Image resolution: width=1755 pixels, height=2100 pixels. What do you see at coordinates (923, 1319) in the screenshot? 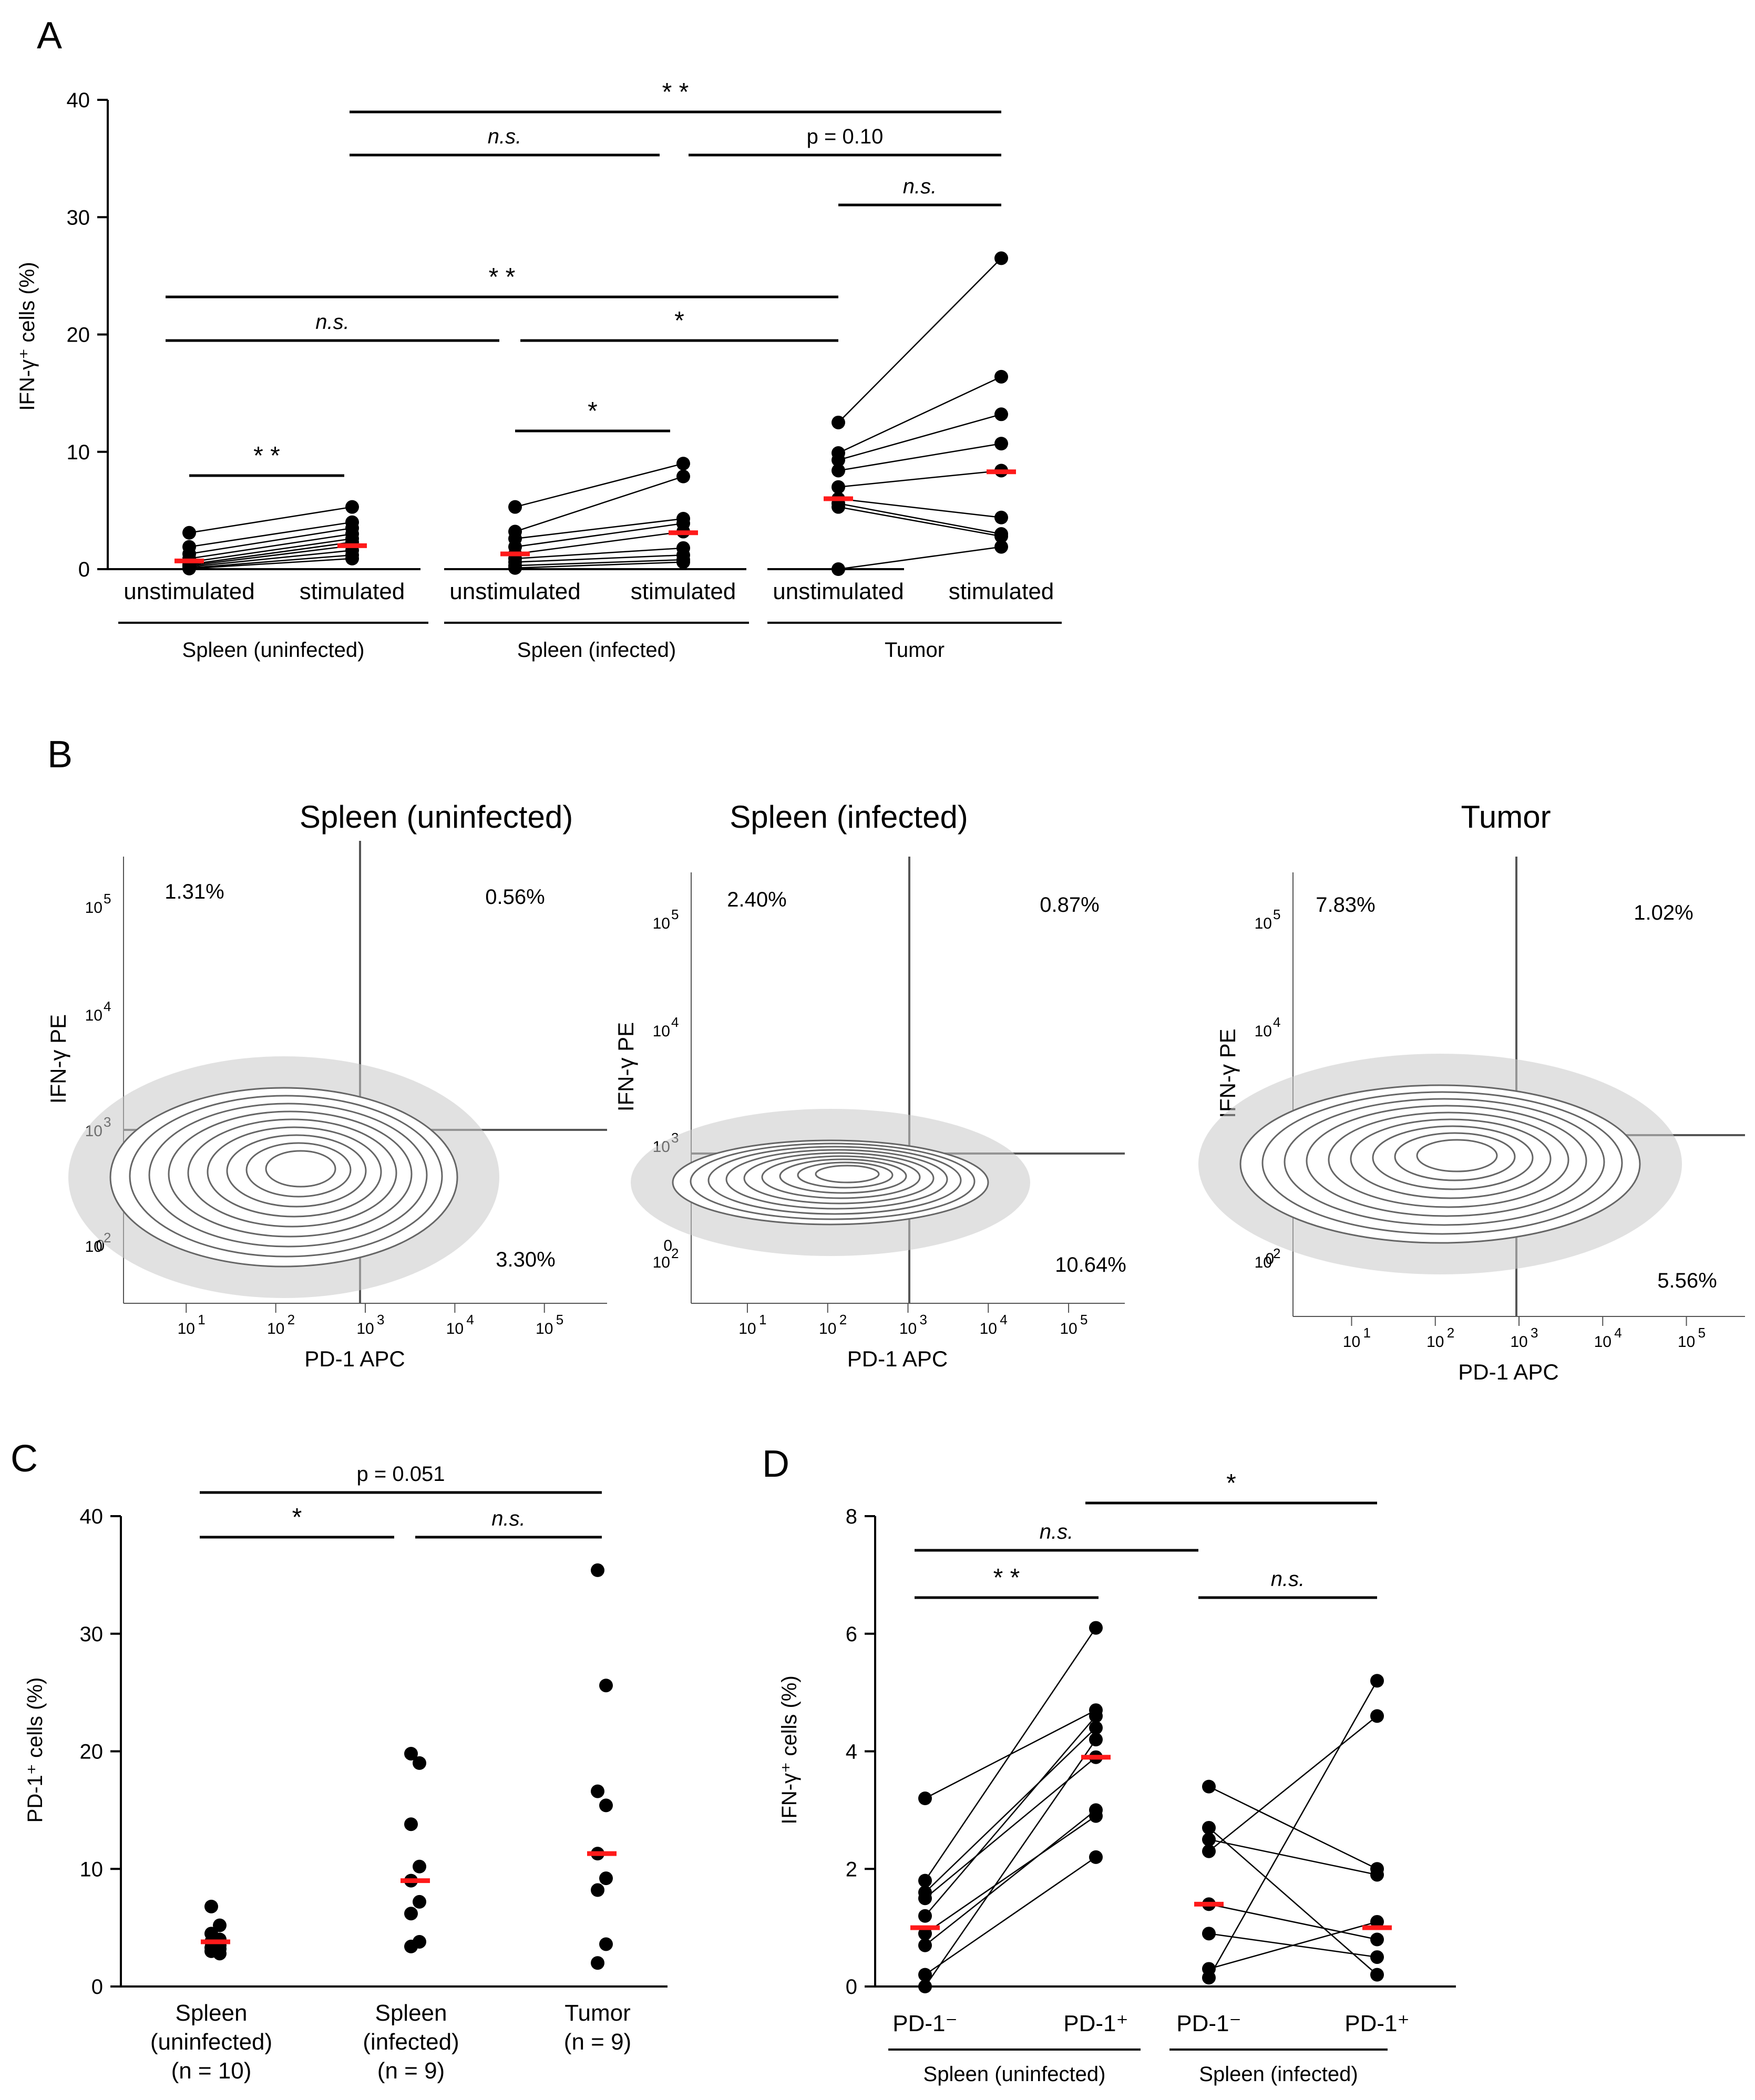
I see `b-x-tick-exp: 3` at bounding box center [923, 1319].